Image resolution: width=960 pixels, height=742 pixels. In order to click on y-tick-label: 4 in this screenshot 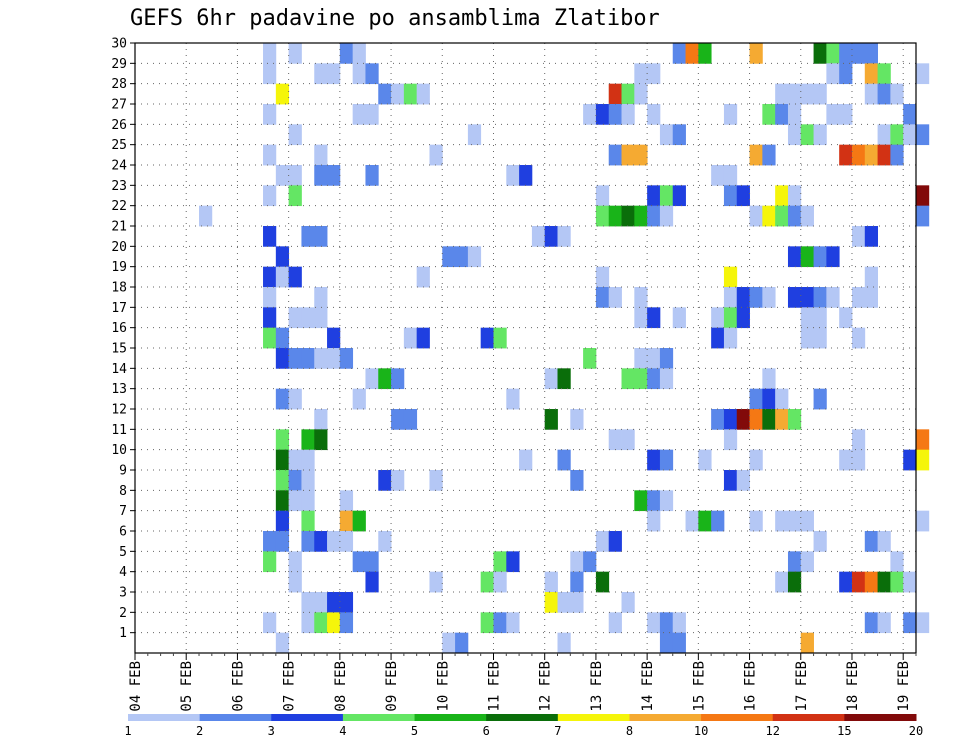, I will do `click(123, 572)`.